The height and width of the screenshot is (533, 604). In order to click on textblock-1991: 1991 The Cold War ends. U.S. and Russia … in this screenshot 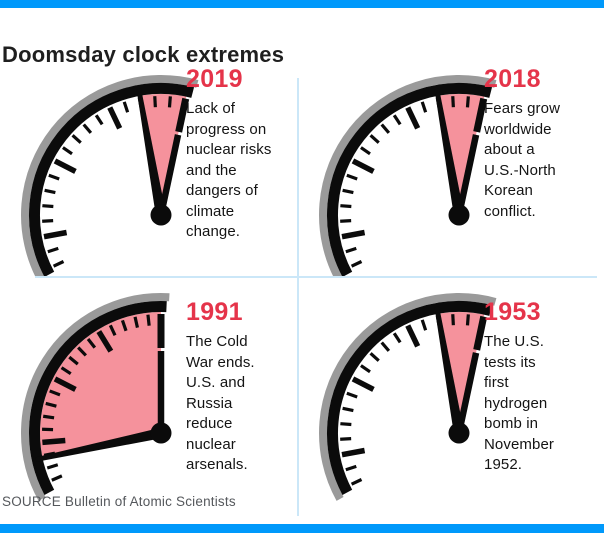, I will do `click(241, 387)`.